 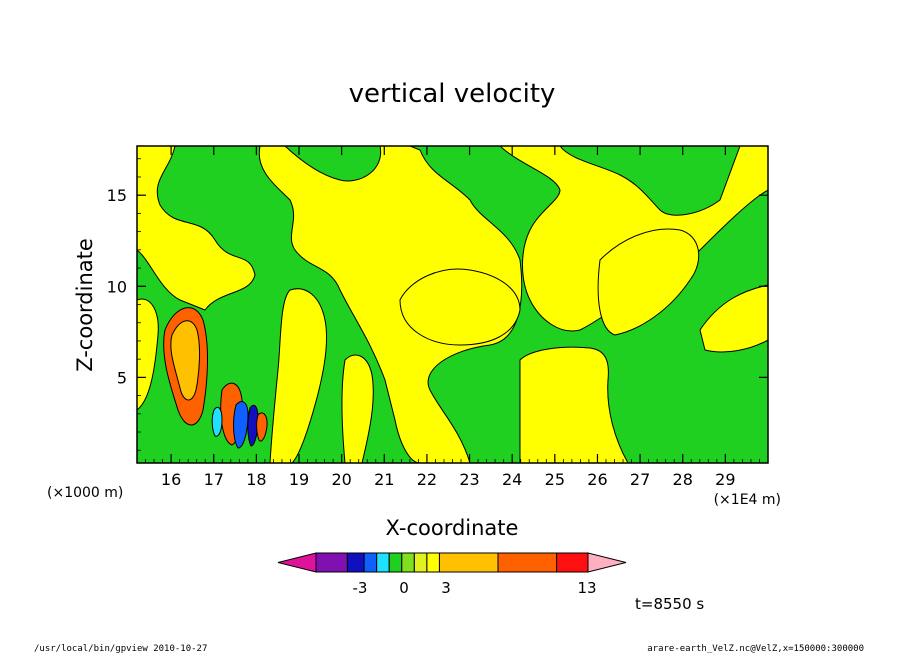 What do you see at coordinates (669, 604) in the screenshot?
I see `time-annotation: t=8550 s` at bounding box center [669, 604].